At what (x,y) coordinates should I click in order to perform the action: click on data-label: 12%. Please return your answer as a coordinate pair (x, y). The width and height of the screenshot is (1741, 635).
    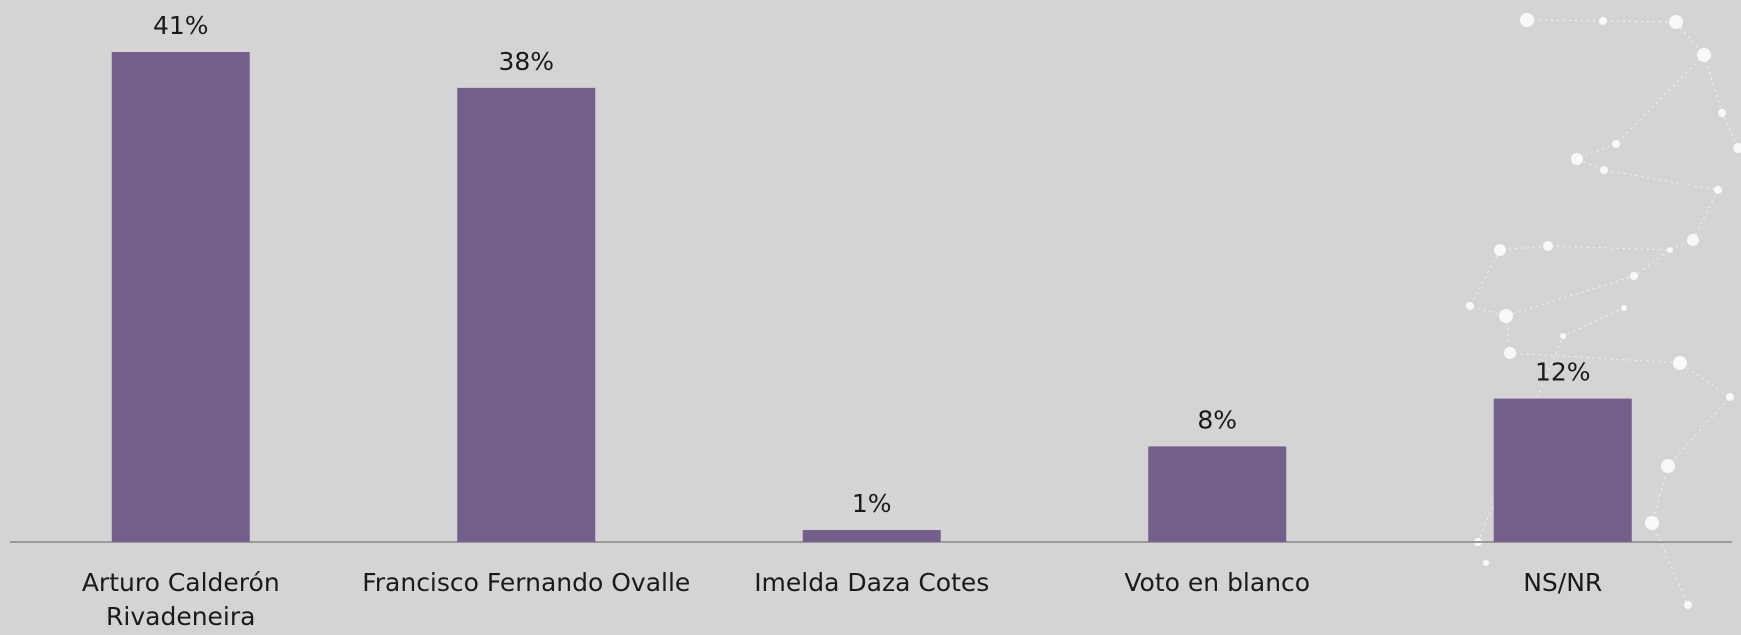
    Looking at the image, I should click on (1563, 372).